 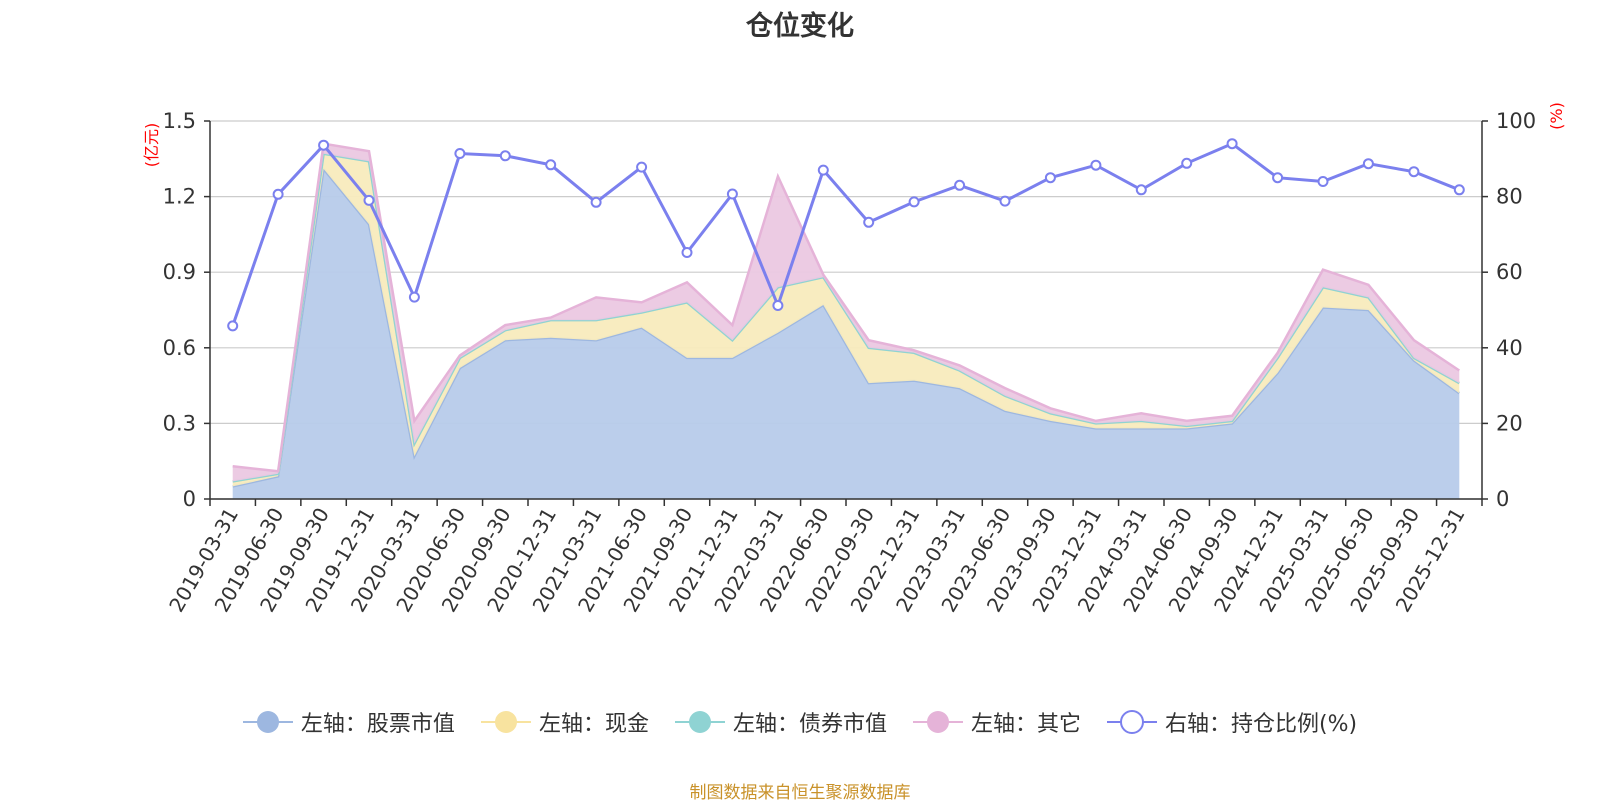 I want to click on legend-label: 右轴：持仓比例(%), so click(x=1261, y=724).